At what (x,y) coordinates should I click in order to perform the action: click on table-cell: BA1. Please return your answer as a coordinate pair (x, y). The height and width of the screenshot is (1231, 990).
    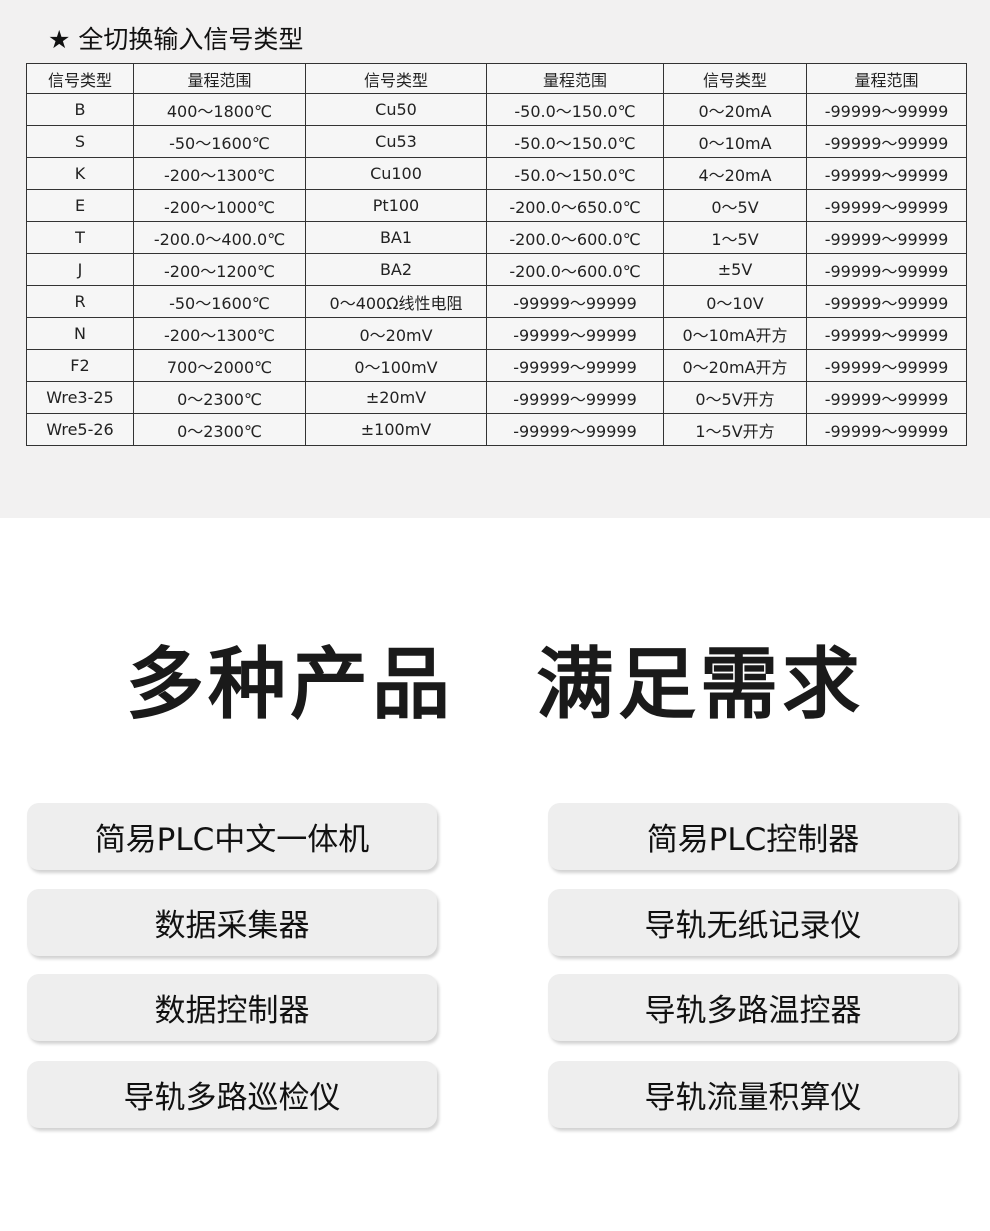
    Looking at the image, I should click on (396, 237).